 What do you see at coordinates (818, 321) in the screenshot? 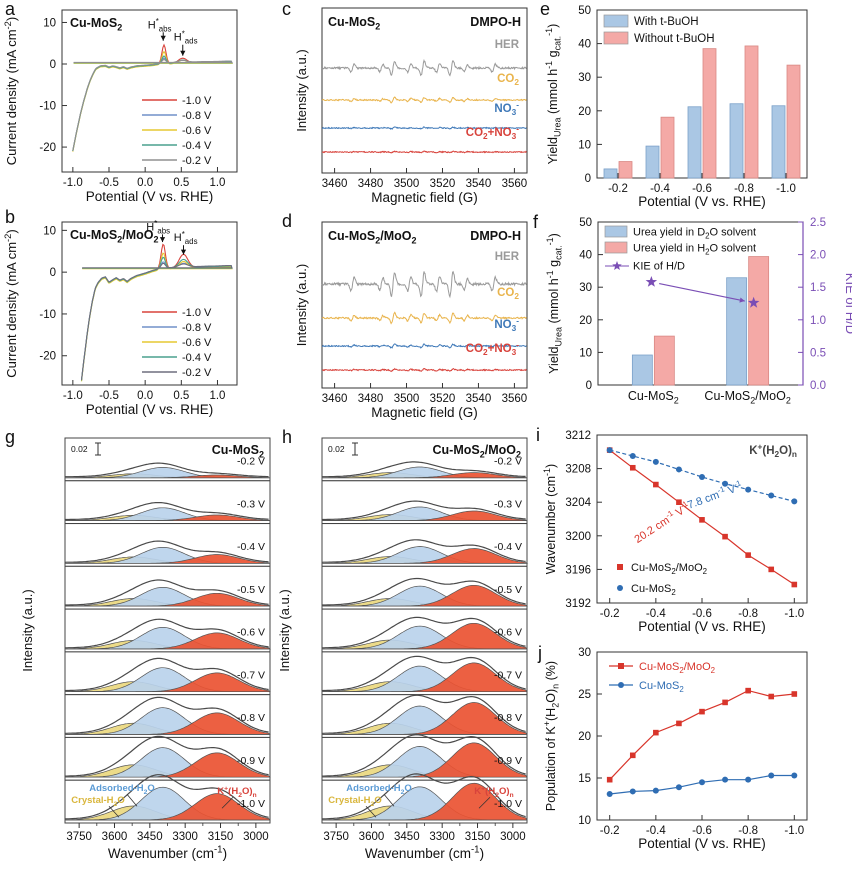
I see `y2-tick-label: 1.0` at bounding box center [818, 321].